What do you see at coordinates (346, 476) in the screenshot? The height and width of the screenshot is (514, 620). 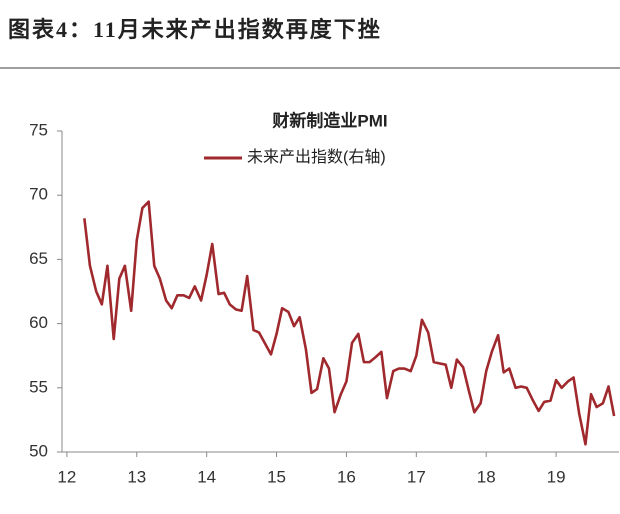 I see `x-tick-label: 16` at bounding box center [346, 476].